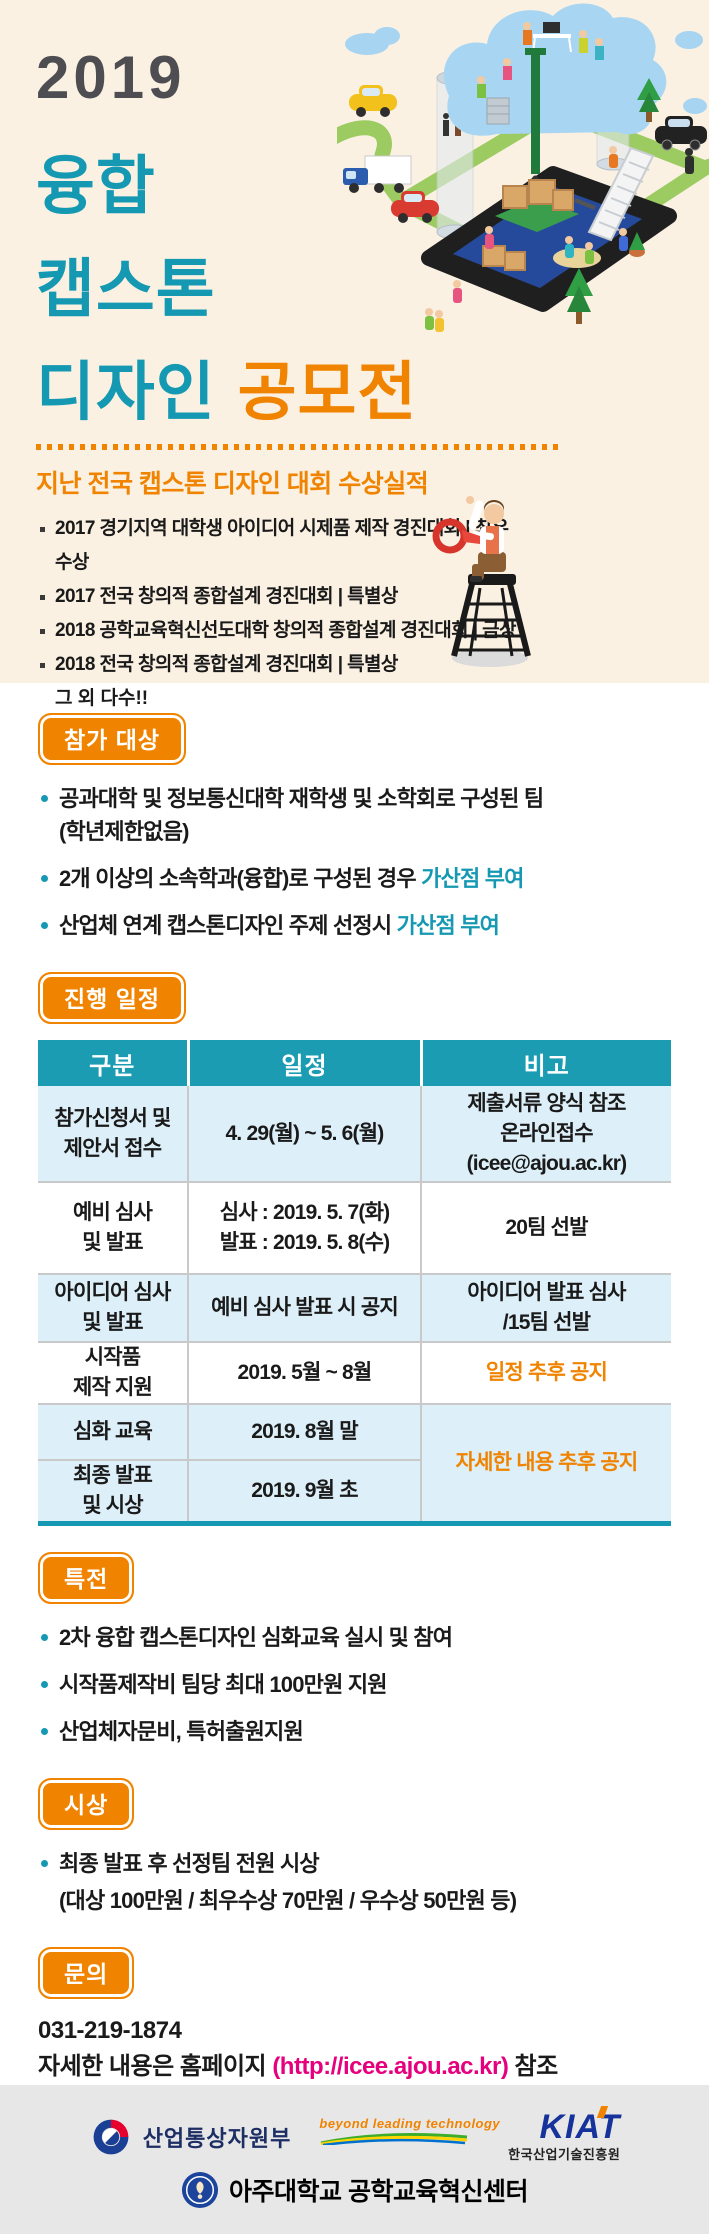 The height and width of the screenshot is (2234, 709). I want to click on benefit-item: 산업체자문비, 특허출원지원, so click(354, 1731).